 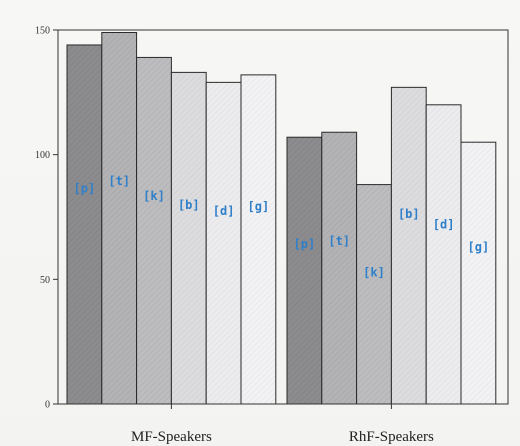 What do you see at coordinates (282, 424) in the screenshot?
I see `x-axis-labels: MF-Speakers RhF-Speakers` at bounding box center [282, 424].